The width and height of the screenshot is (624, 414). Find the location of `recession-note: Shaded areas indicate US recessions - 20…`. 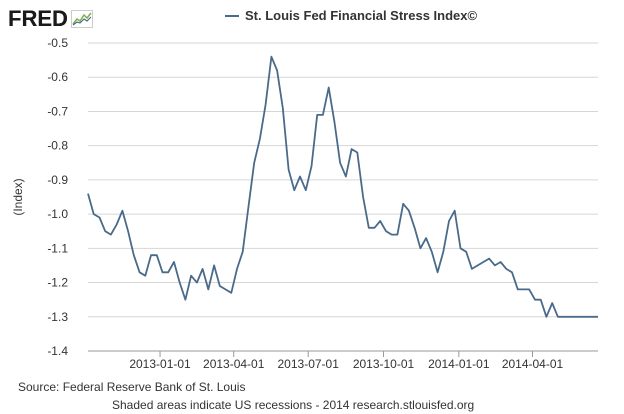

recession-note: Shaded areas indicate US recessions - 20… is located at coordinates (293, 405).